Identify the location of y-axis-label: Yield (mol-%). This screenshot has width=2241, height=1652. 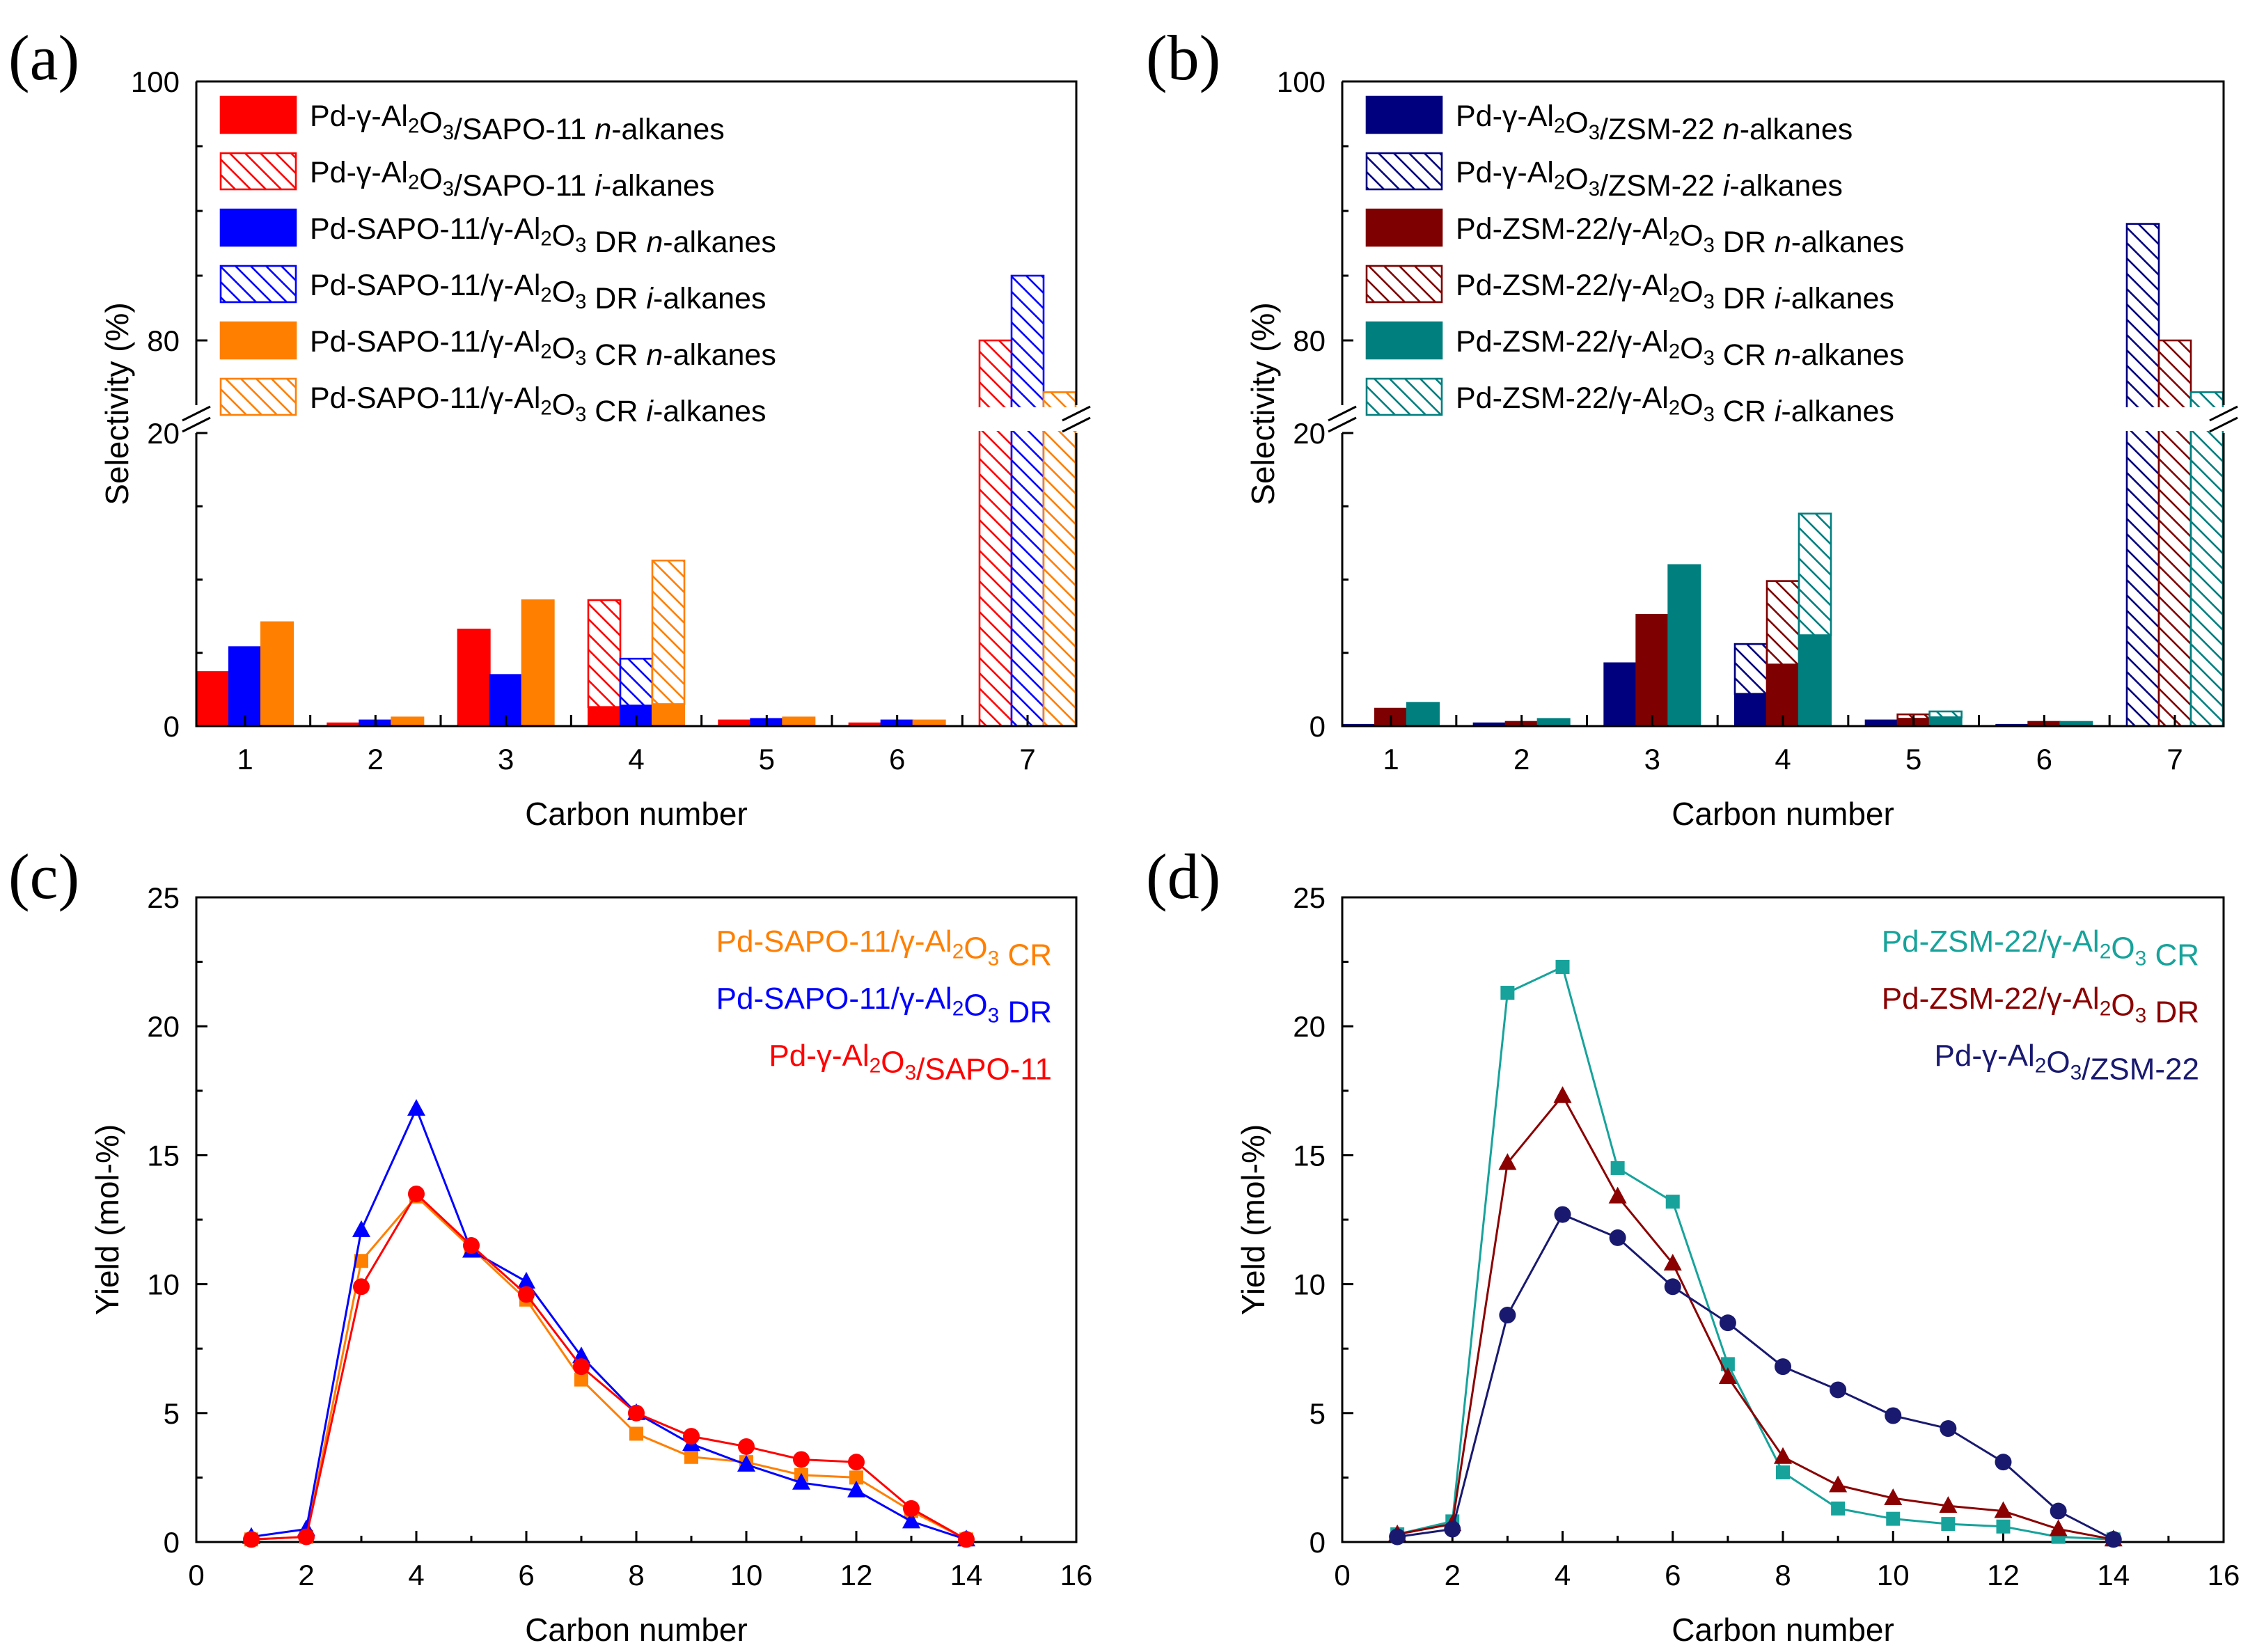
(107, 1219).